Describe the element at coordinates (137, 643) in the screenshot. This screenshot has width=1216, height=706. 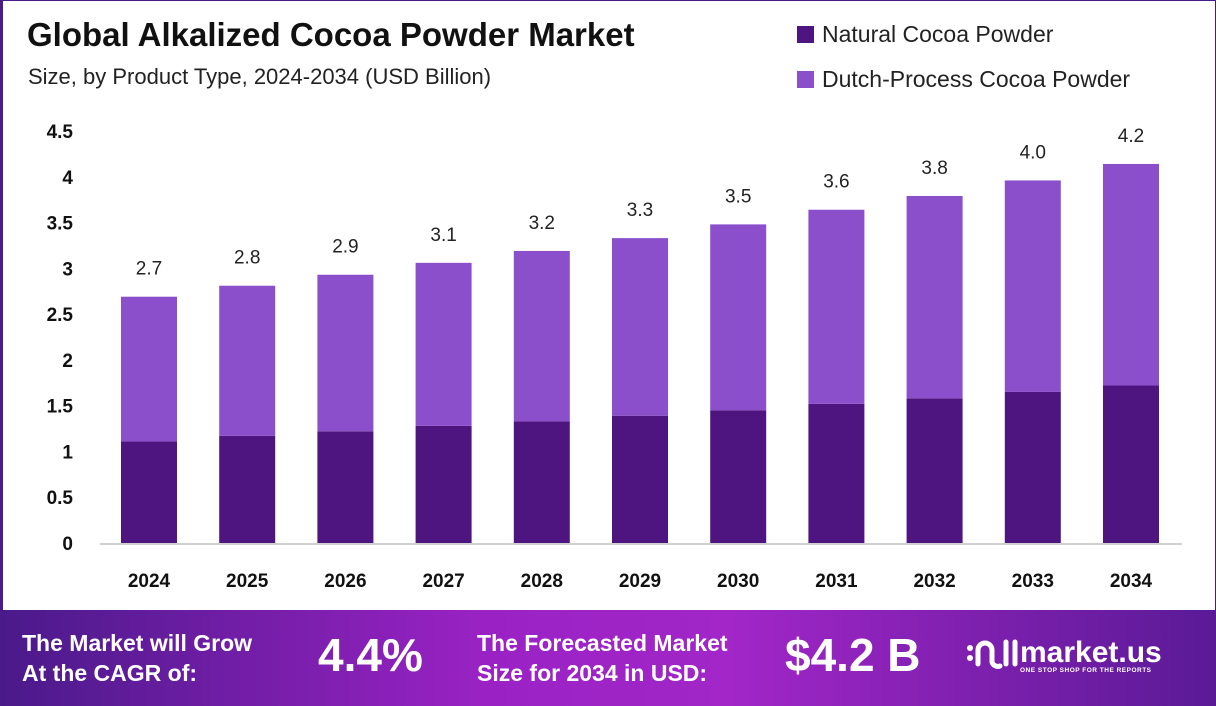
I see `cagr-label-line: The Market will Grow` at that location.